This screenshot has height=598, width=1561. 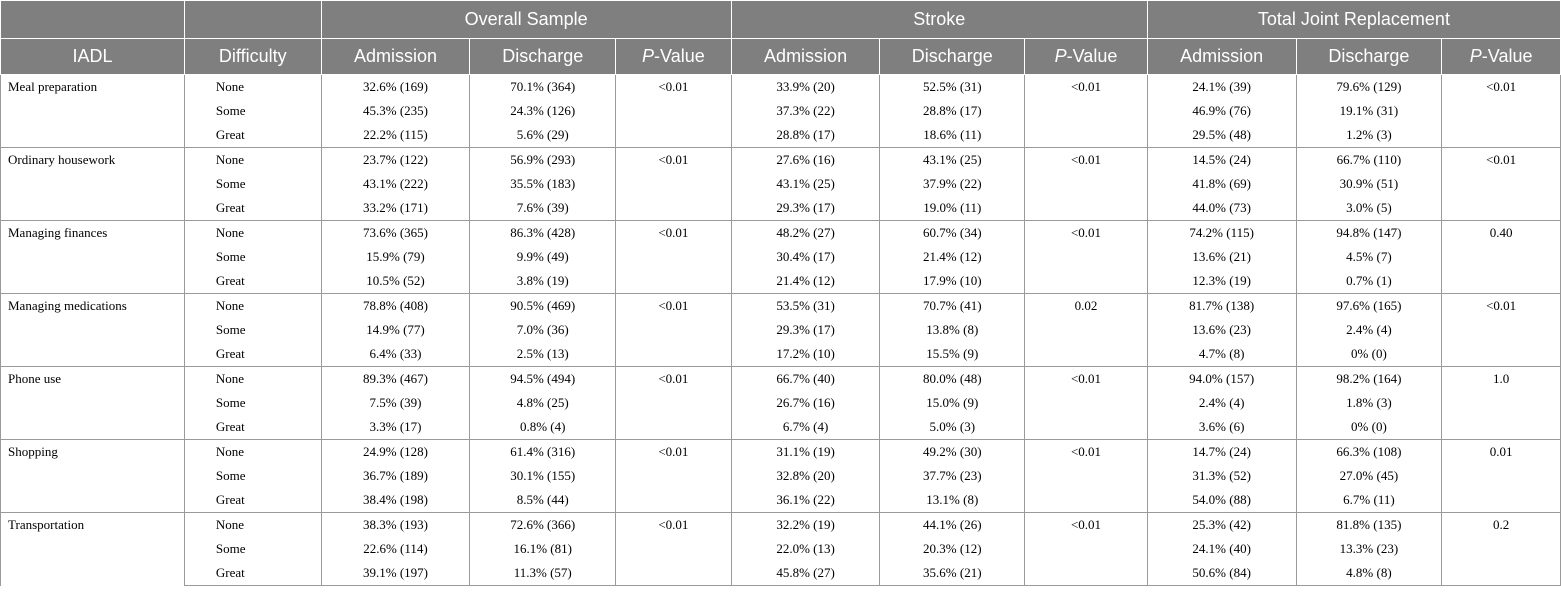 What do you see at coordinates (396, 135) in the screenshot?
I see `overall-admission-cell: 22.2% (115)` at bounding box center [396, 135].